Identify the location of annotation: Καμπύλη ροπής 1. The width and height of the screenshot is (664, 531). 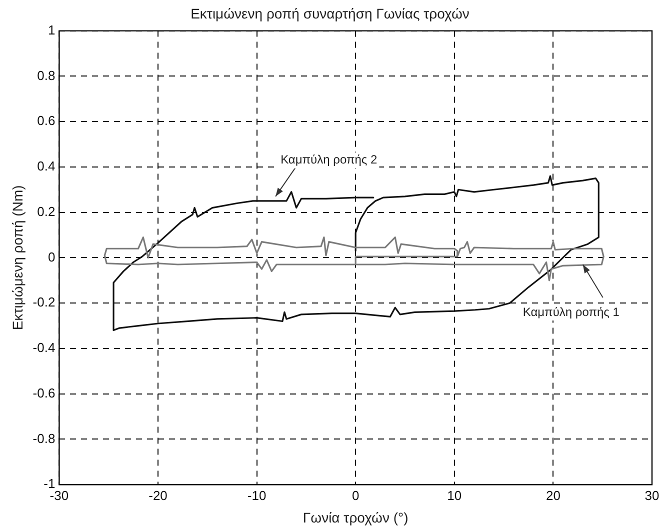
(571, 311).